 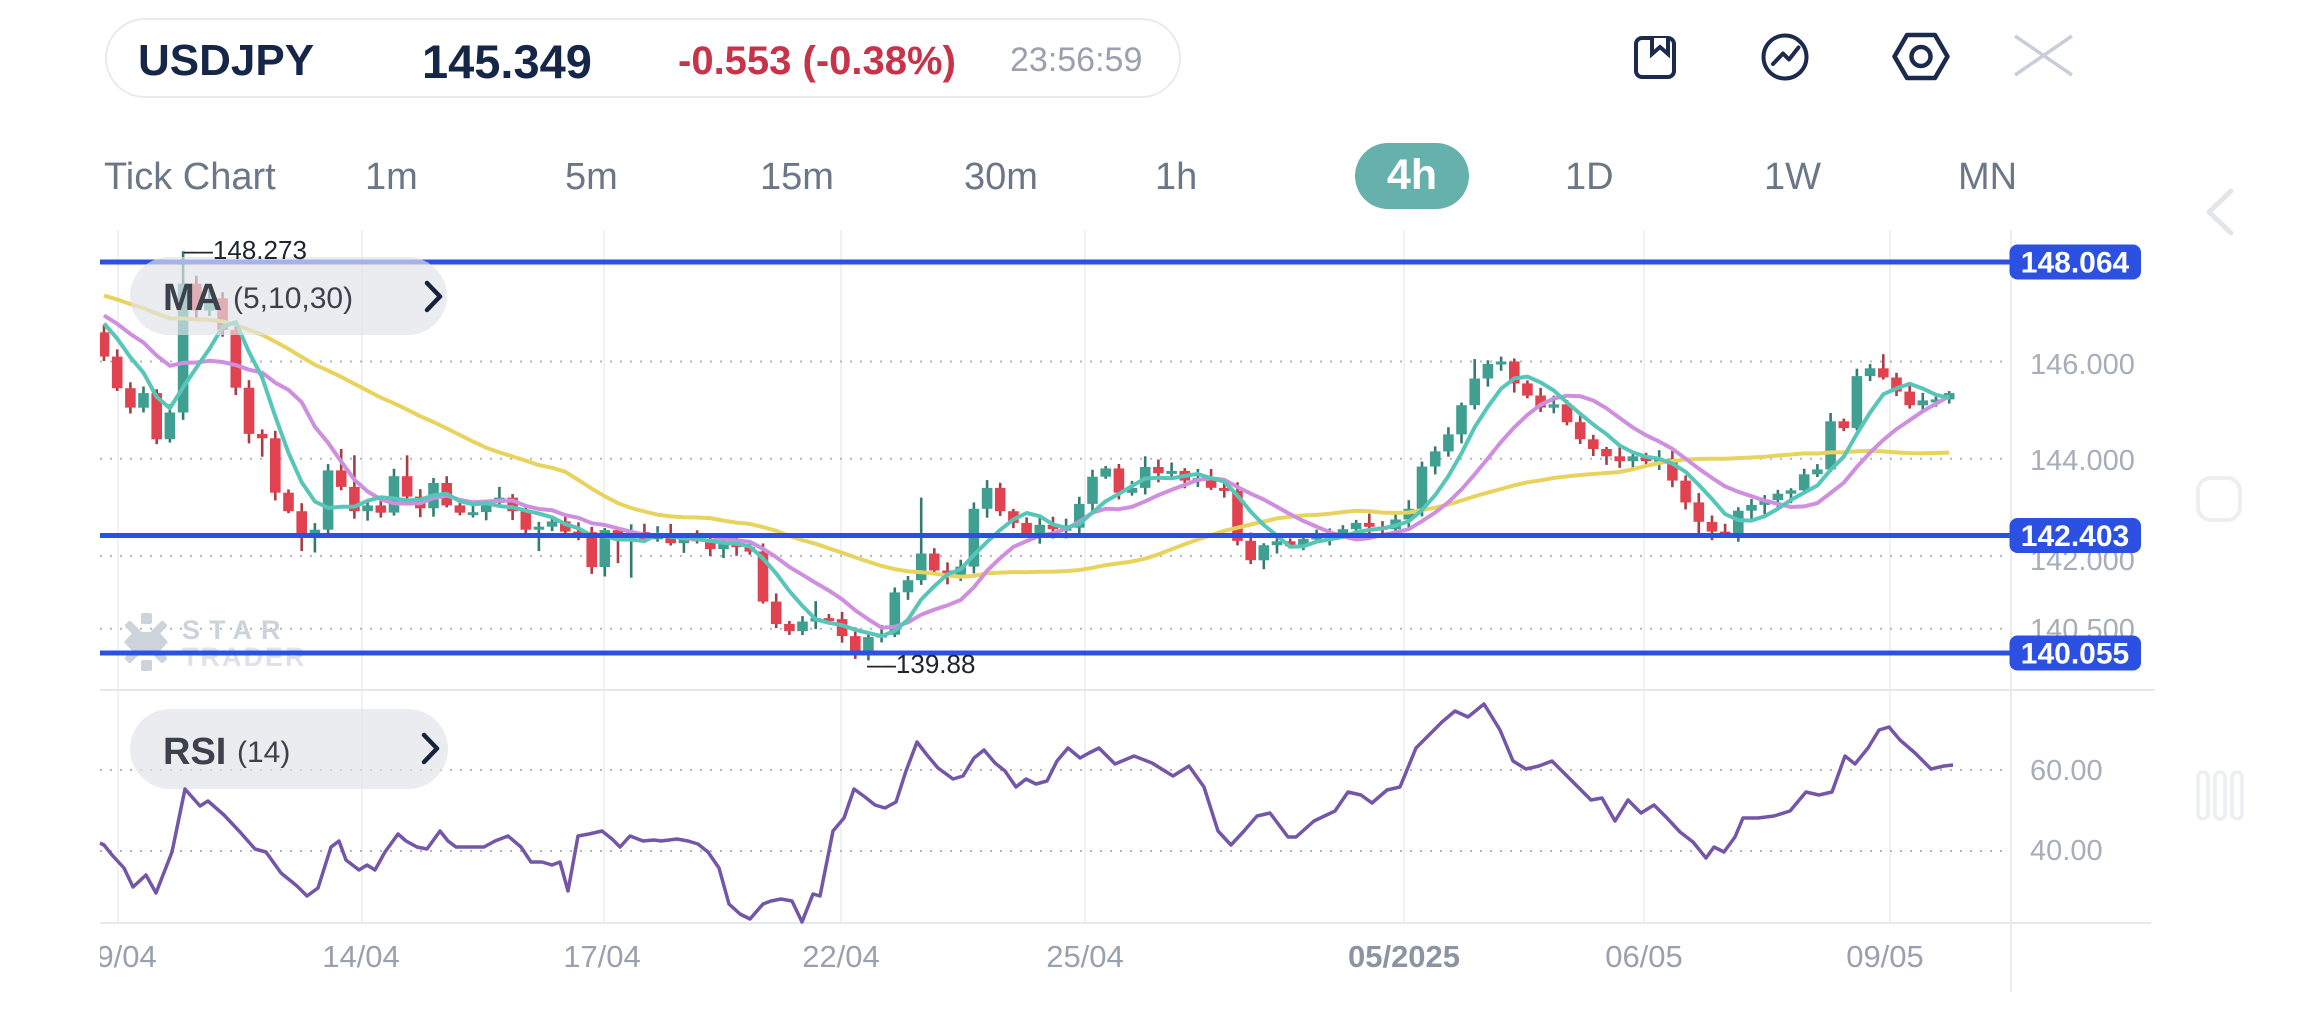 I want to click on svg-text: RSI, so click(x=194, y=752).